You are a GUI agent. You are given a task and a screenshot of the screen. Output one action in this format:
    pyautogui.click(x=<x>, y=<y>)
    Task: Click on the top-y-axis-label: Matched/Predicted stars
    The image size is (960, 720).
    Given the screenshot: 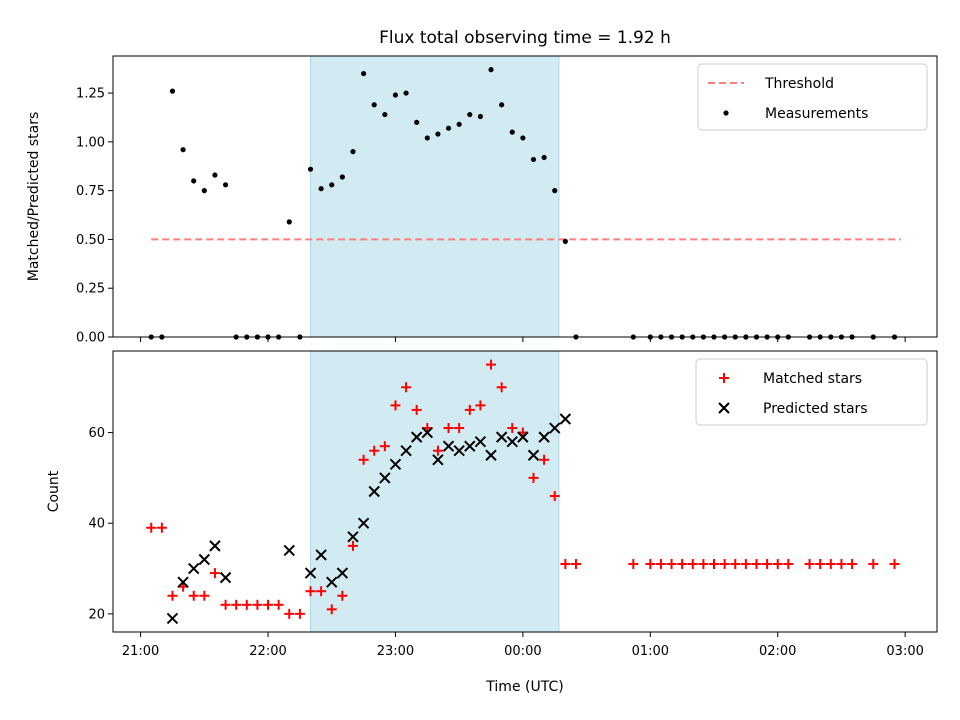 What is the action you would take?
    pyautogui.click(x=34, y=197)
    